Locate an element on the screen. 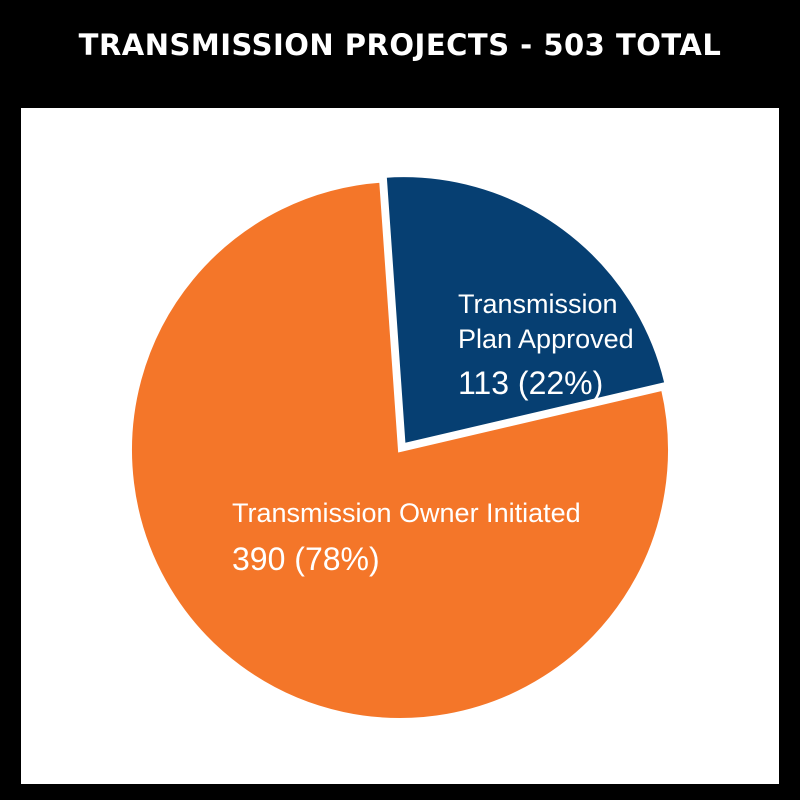 The width and height of the screenshot is (800, 800). slice-1-name-line-1: Transmission is located at coordinates (538, 304).